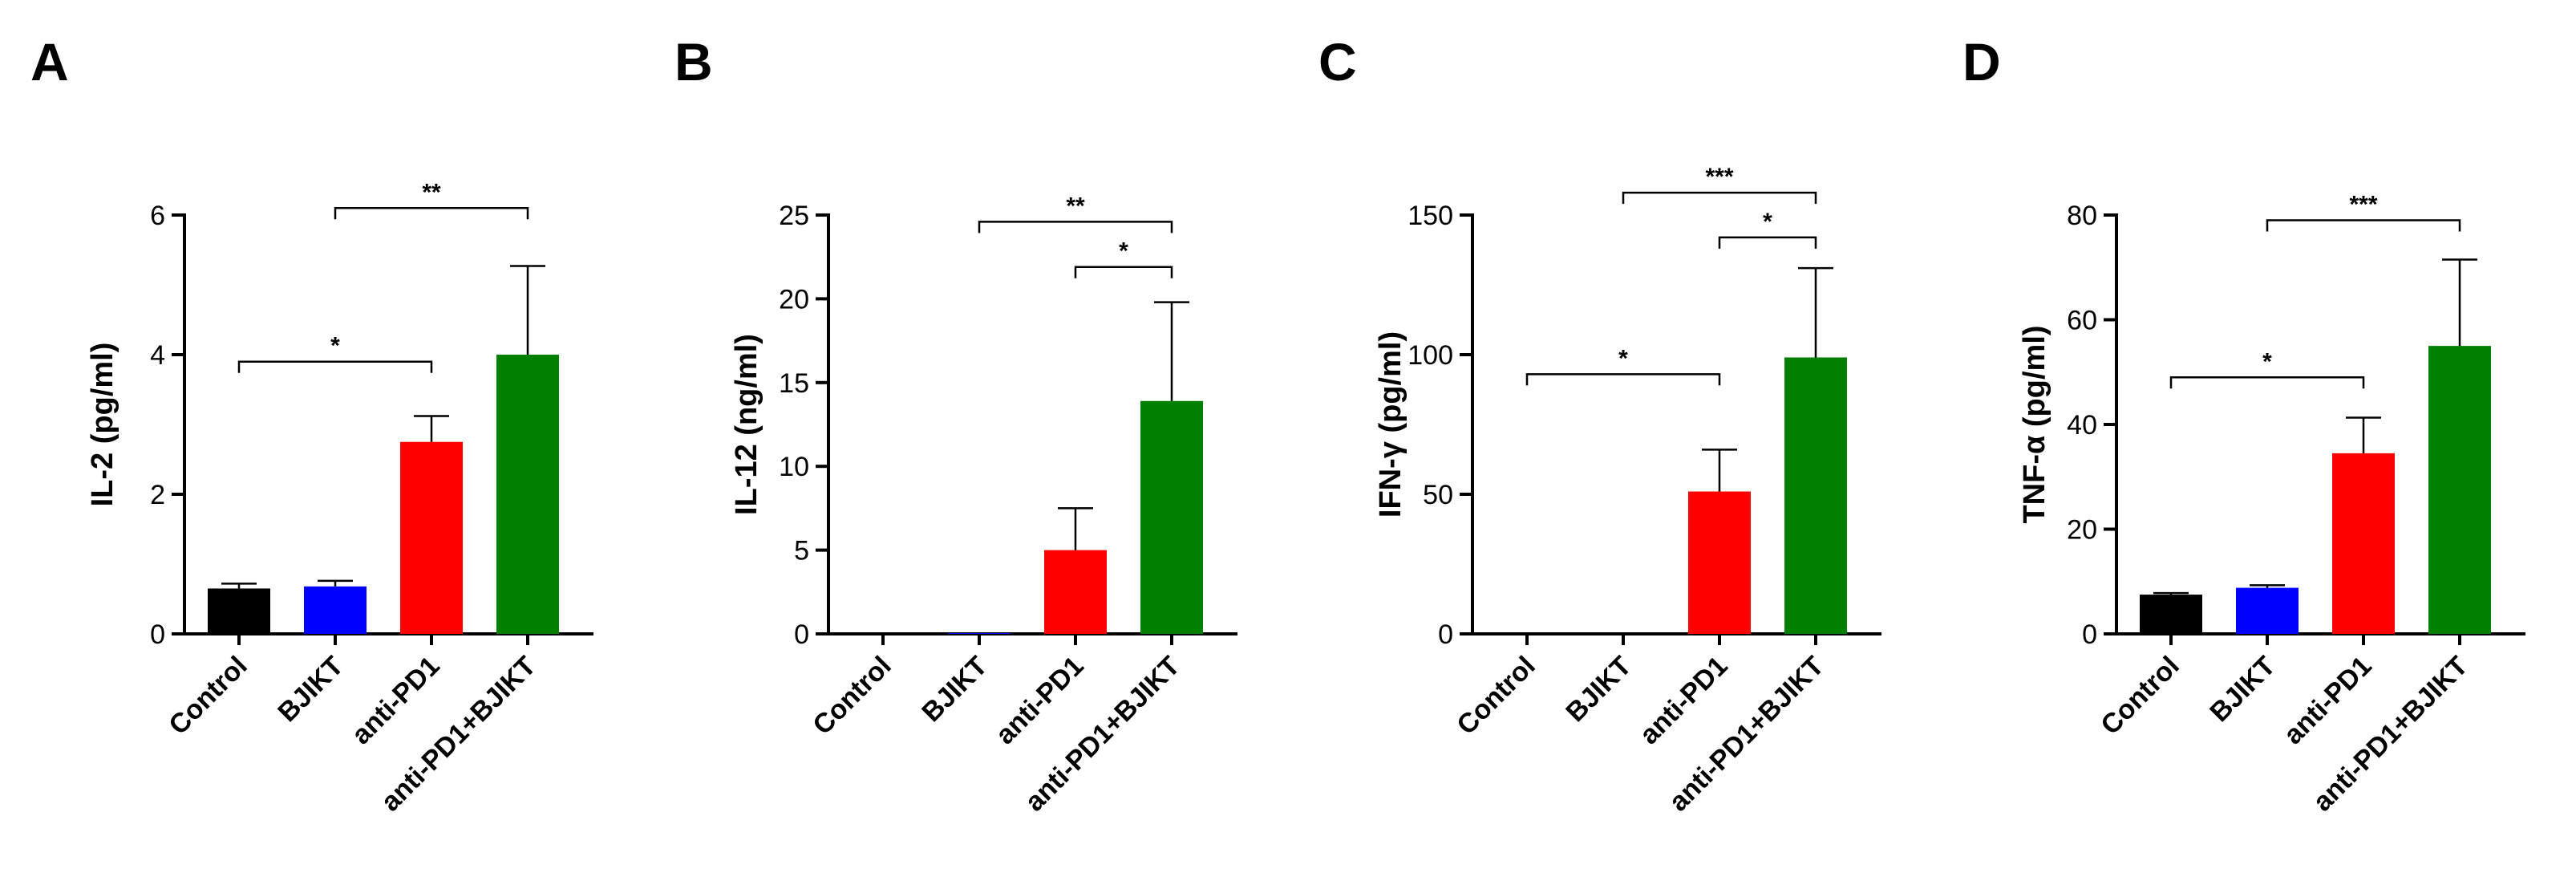 Image resolution: width=2576 pixels, height=873 pixels. I want to click on y-axis-title: IL-12 (ng/ml), so click(746, 425).